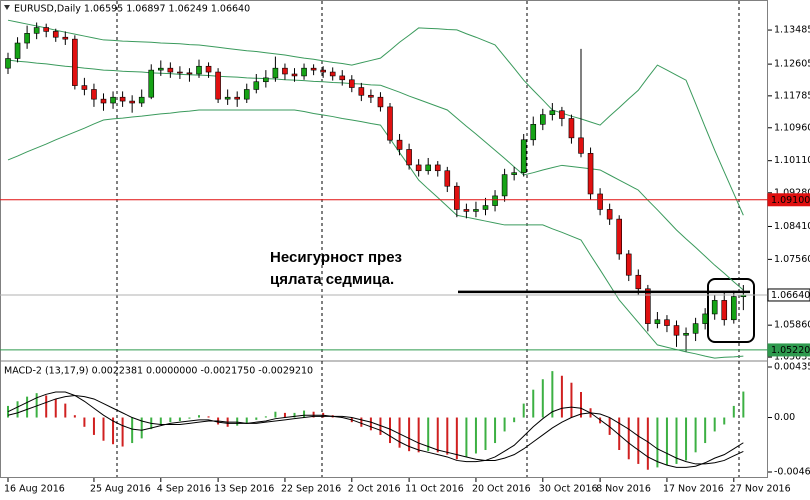  I want to click on y-tick-label: 1.09280, so click(792, 192).